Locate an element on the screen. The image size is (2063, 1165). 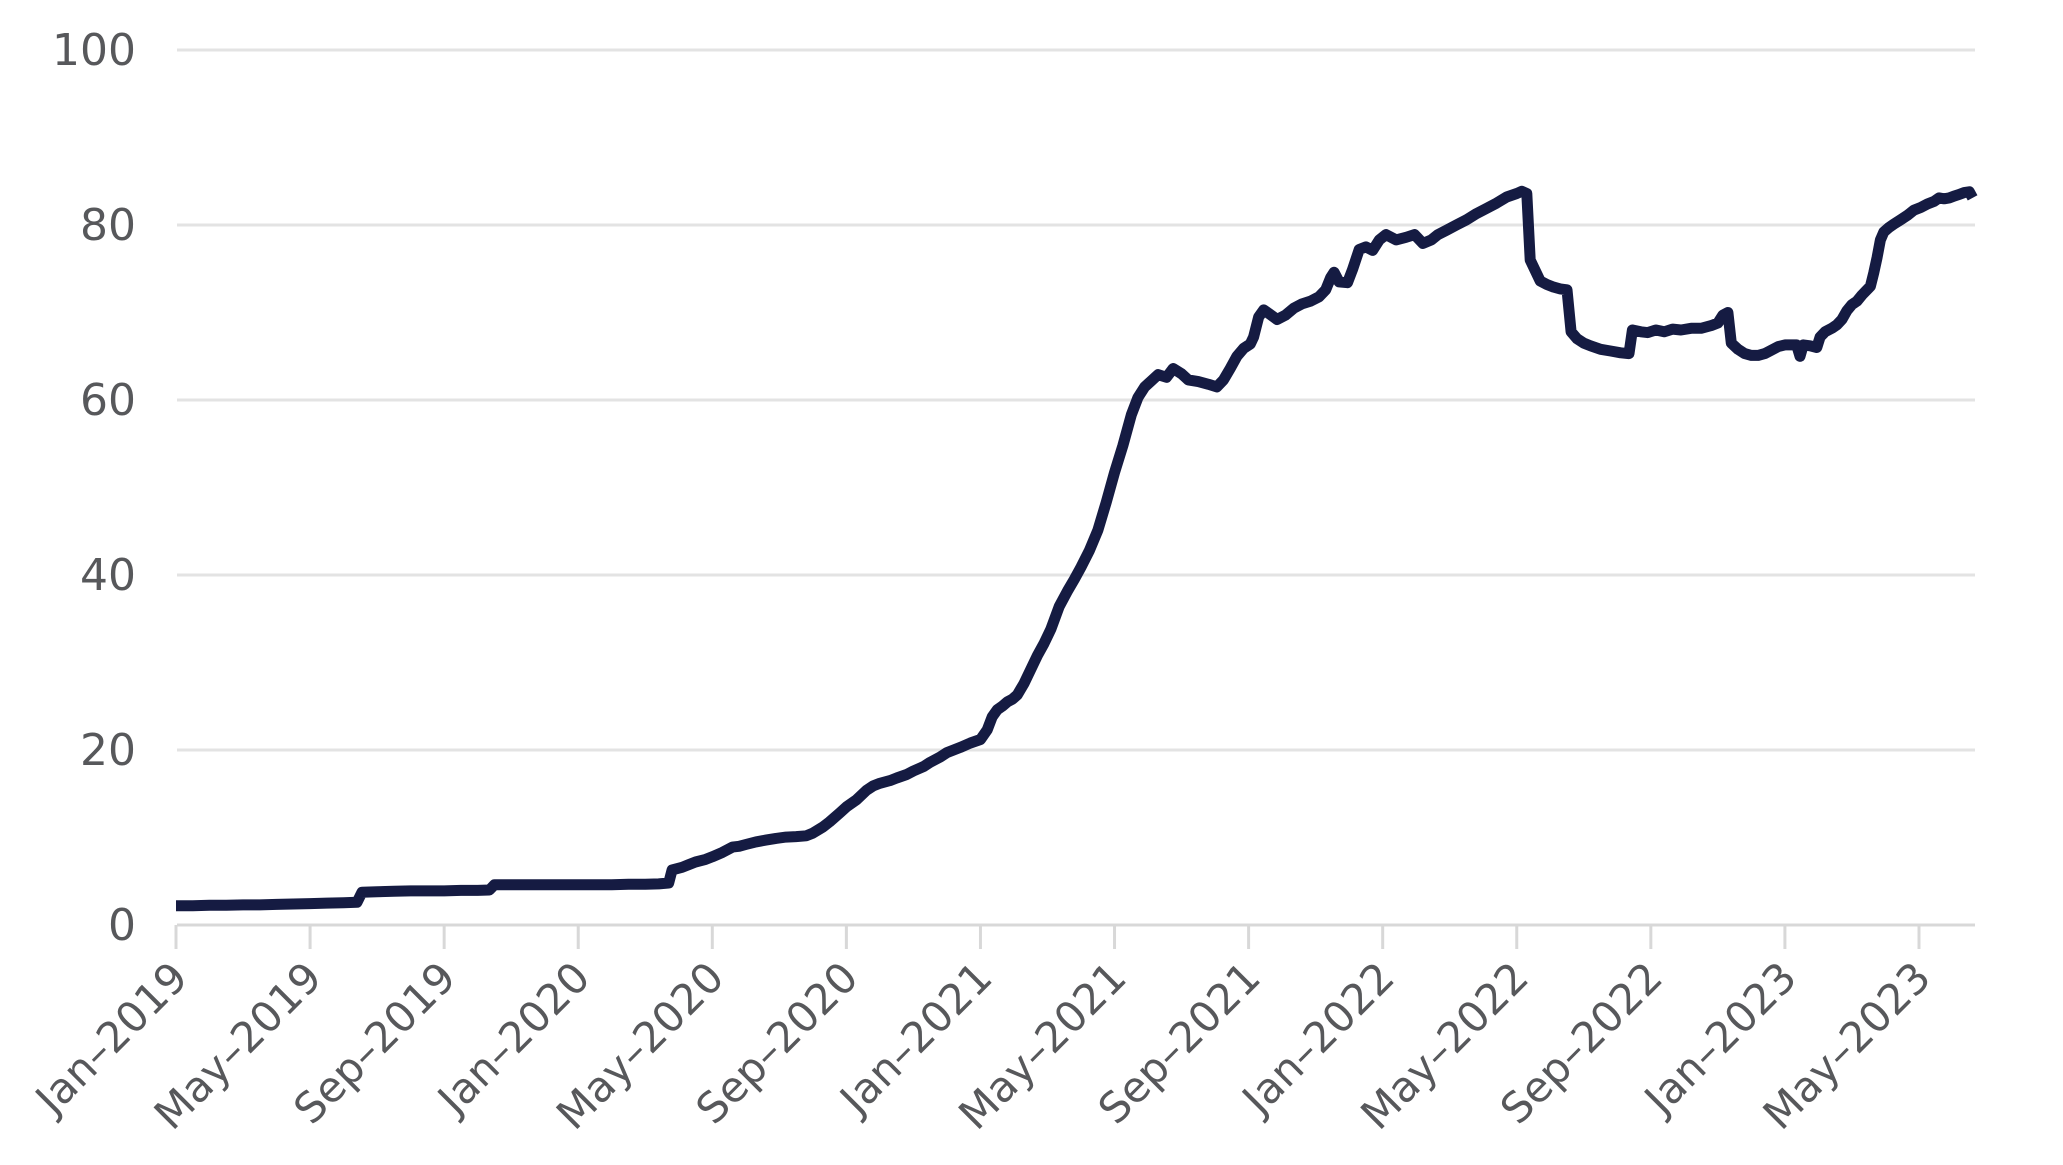
y-tick-label: 60 is located at coordinates (108, 400).